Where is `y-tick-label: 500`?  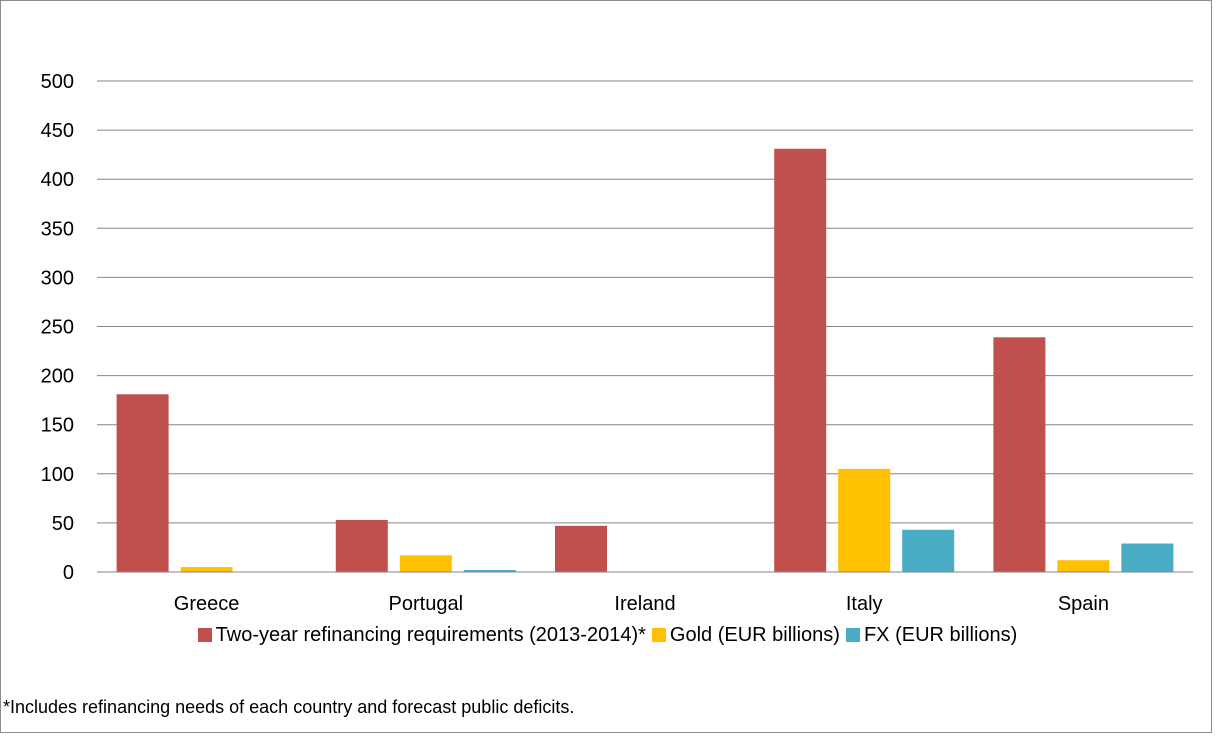
y-tick-label: 500 is located at coordinates (57, 82).